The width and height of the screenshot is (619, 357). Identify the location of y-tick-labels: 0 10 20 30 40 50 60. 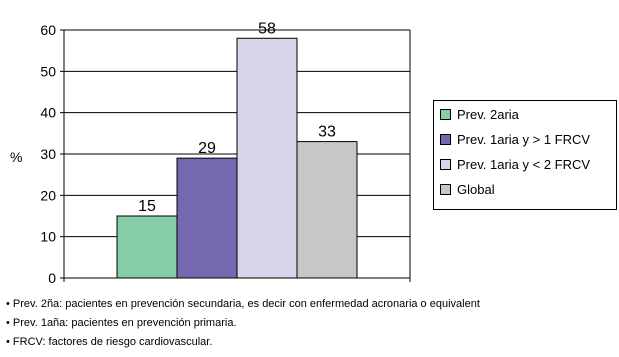
(48, 154).